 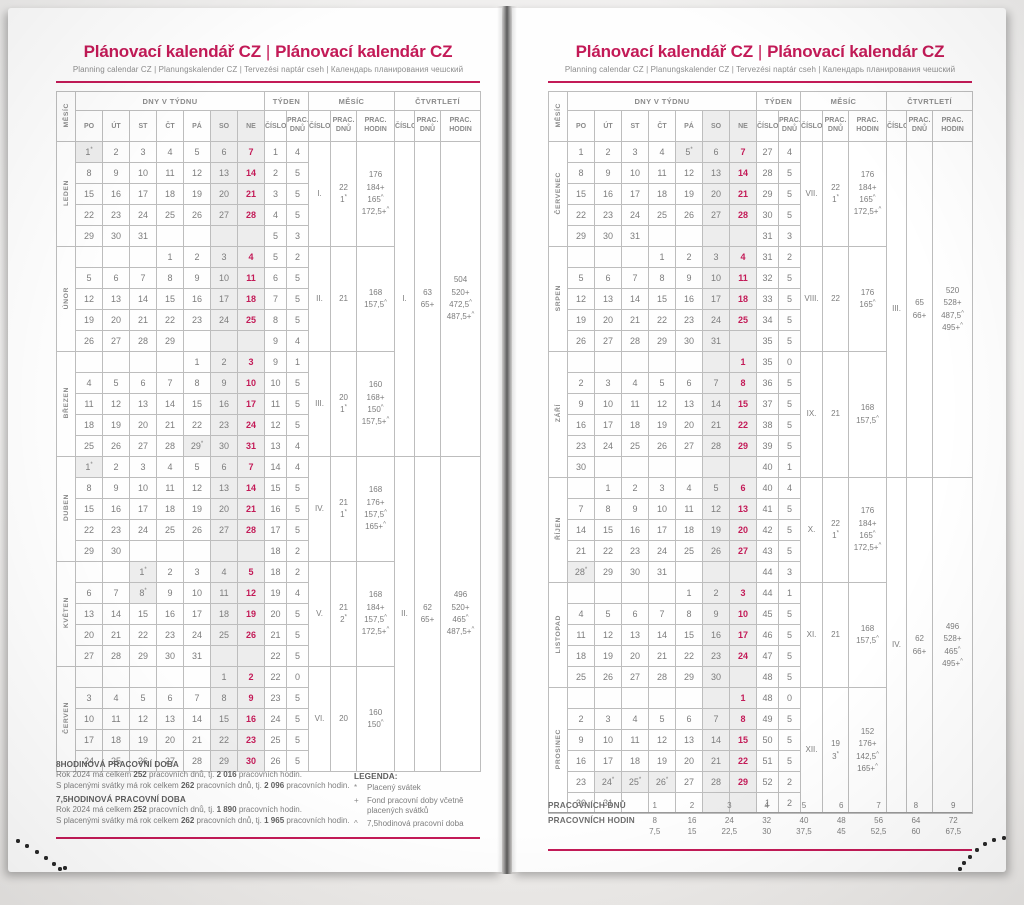 What do you see at coordinates (269, 635) in the screenshot?
I see `week-row: 20 21 22 23 24 25 26 21 5` at bounding box center [269, 635].